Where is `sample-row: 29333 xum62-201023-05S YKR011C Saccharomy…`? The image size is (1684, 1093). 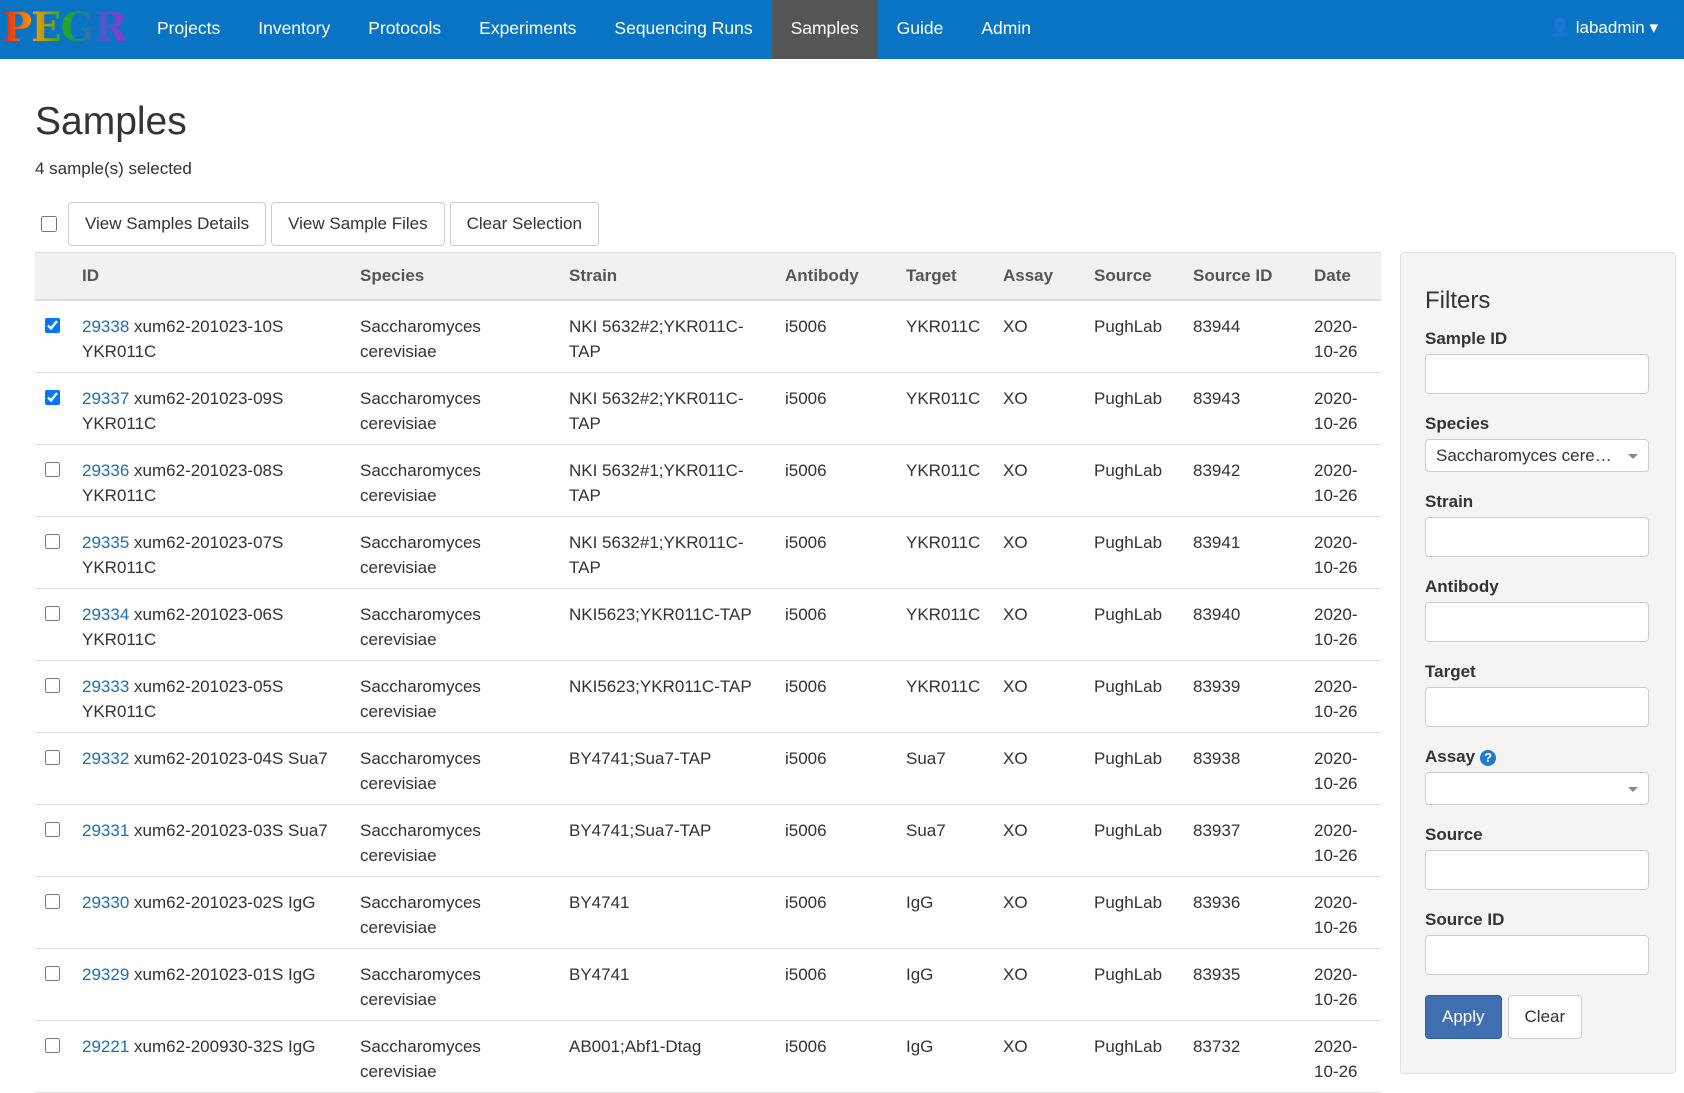 sample-row: 29333 xum62-201023-05S YKR011C Saccharomy… is located at coordinates (708, 696).